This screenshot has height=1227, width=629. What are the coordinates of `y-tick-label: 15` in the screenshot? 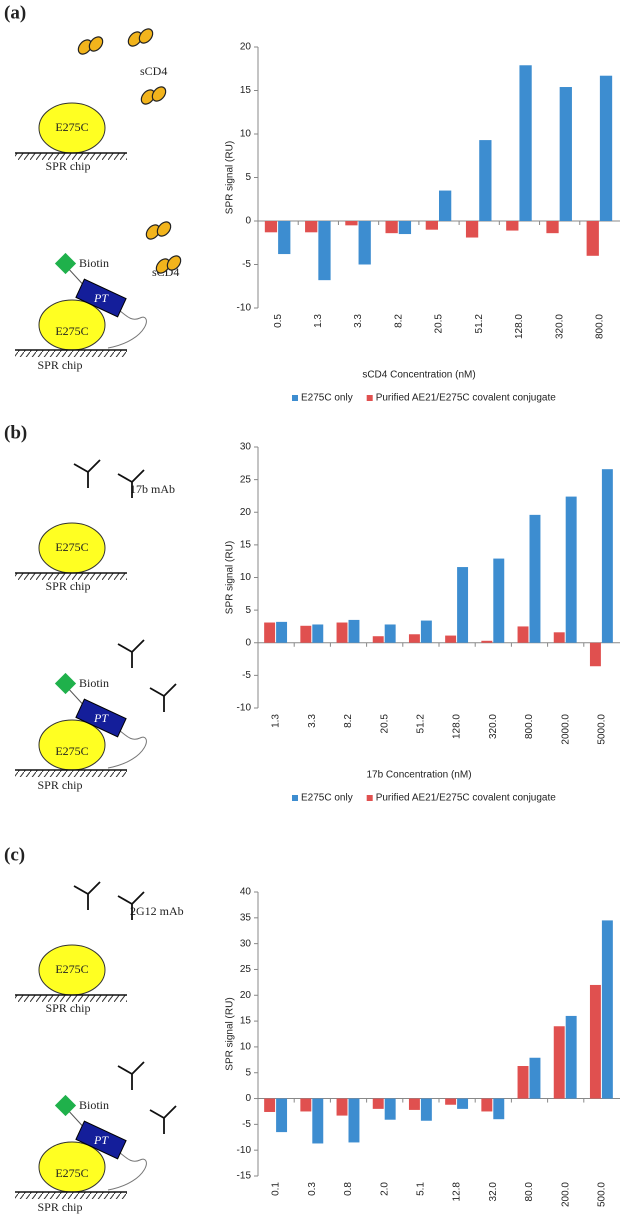 It's located at (246, 90).